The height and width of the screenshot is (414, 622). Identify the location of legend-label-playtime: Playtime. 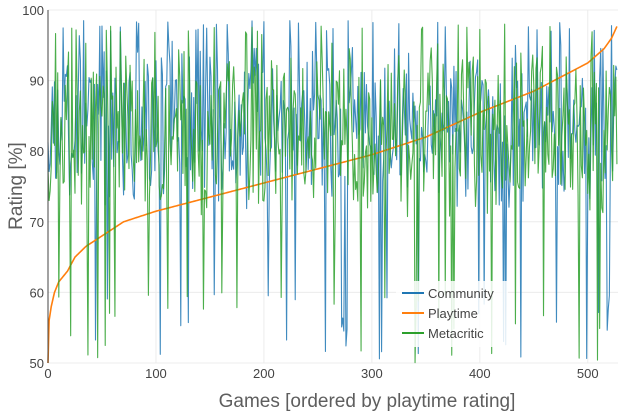
(453, 313).